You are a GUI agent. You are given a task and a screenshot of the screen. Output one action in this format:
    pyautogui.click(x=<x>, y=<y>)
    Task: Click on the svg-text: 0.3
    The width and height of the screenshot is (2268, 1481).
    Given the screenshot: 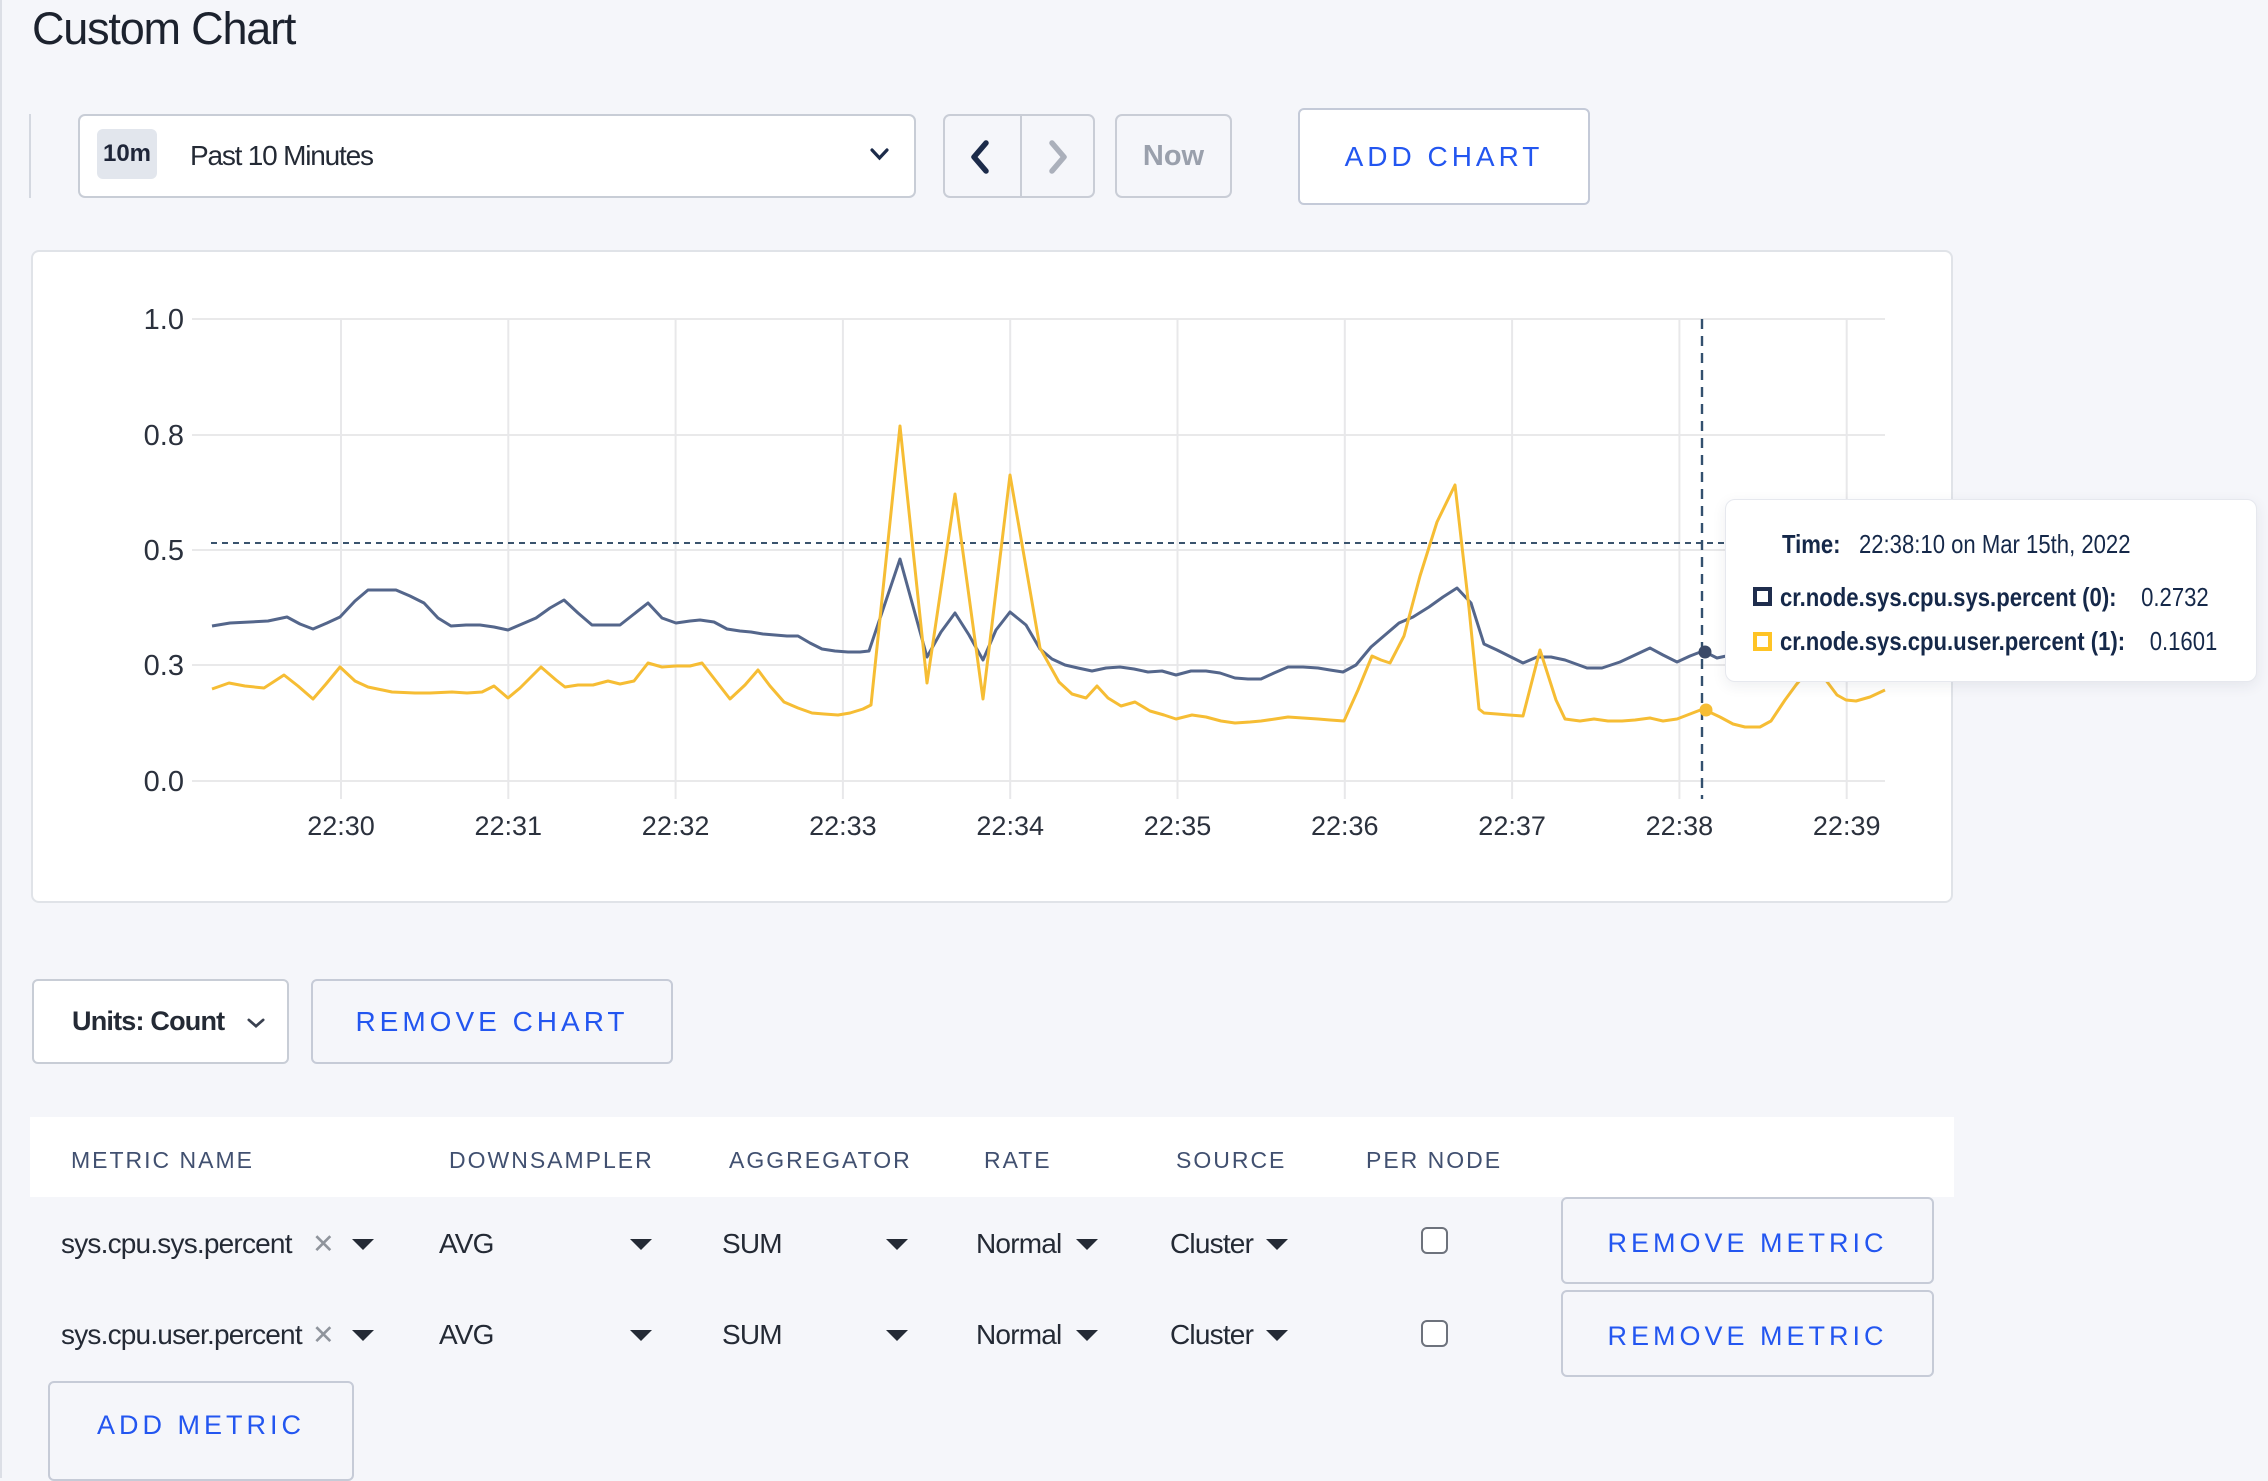 What is the action you would take?
    pyautogui.click(x=164, y=666)
    